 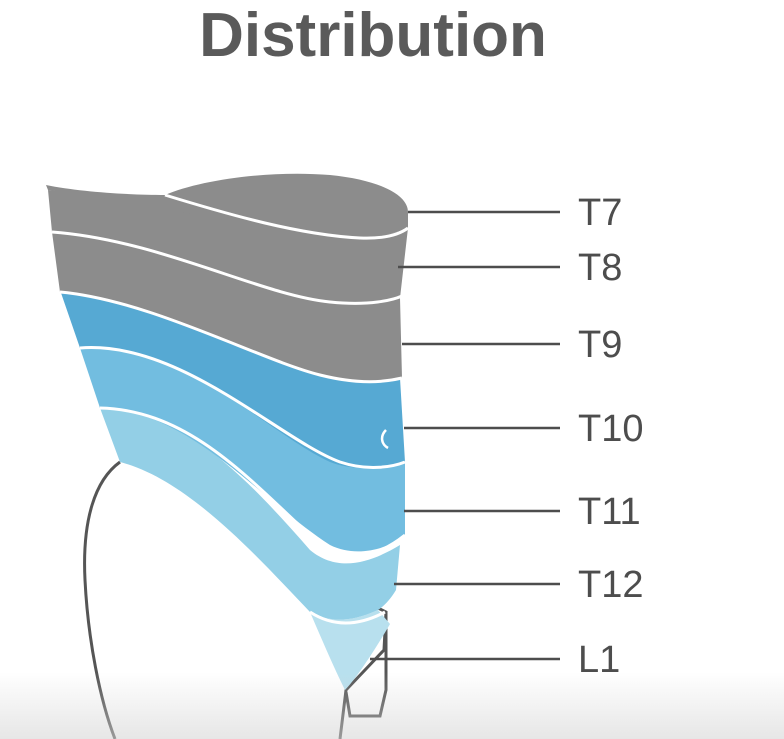 What do you see at coordinates (600, 268) in the screenshot?
I see `label-T8: T8` at bounding box center [600, 268].